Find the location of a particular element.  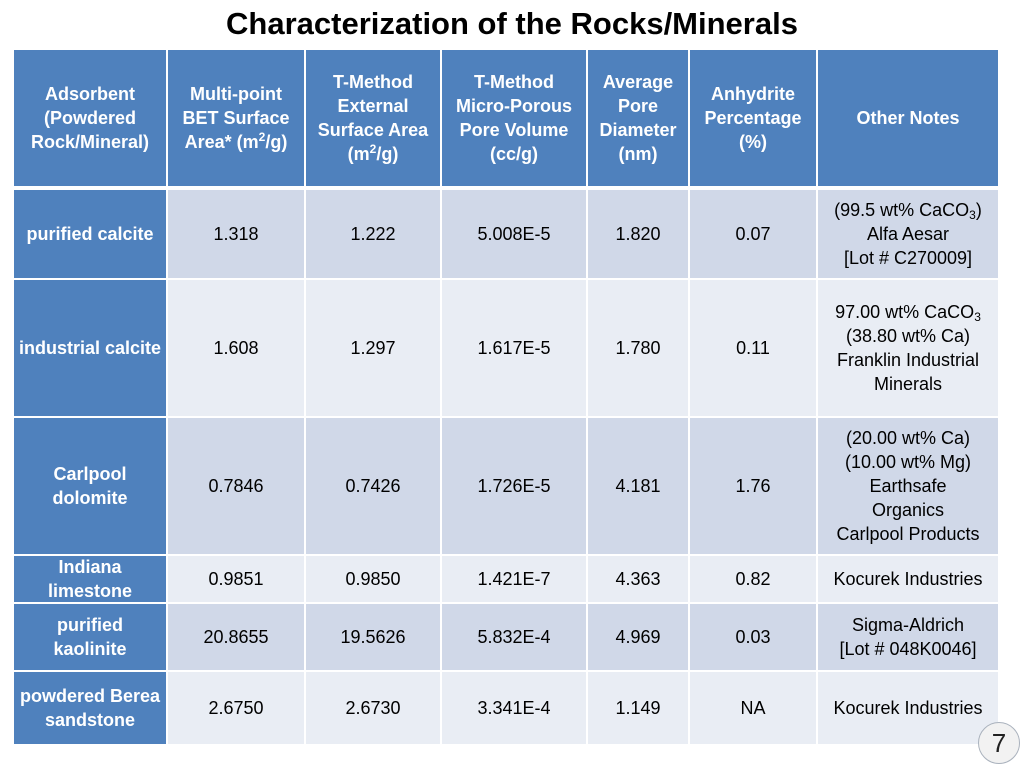

anhydrite-value: NA is located at coordinates (753, 708).